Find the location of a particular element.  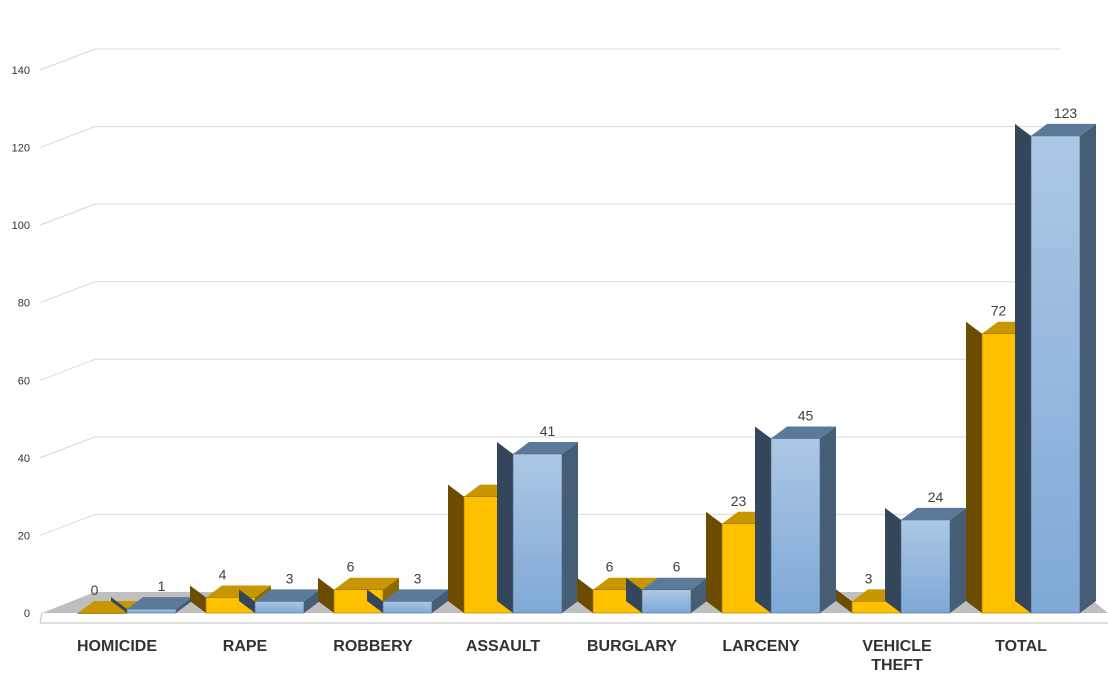

y-tick-label: 20 is located at coordinates (24, 536).